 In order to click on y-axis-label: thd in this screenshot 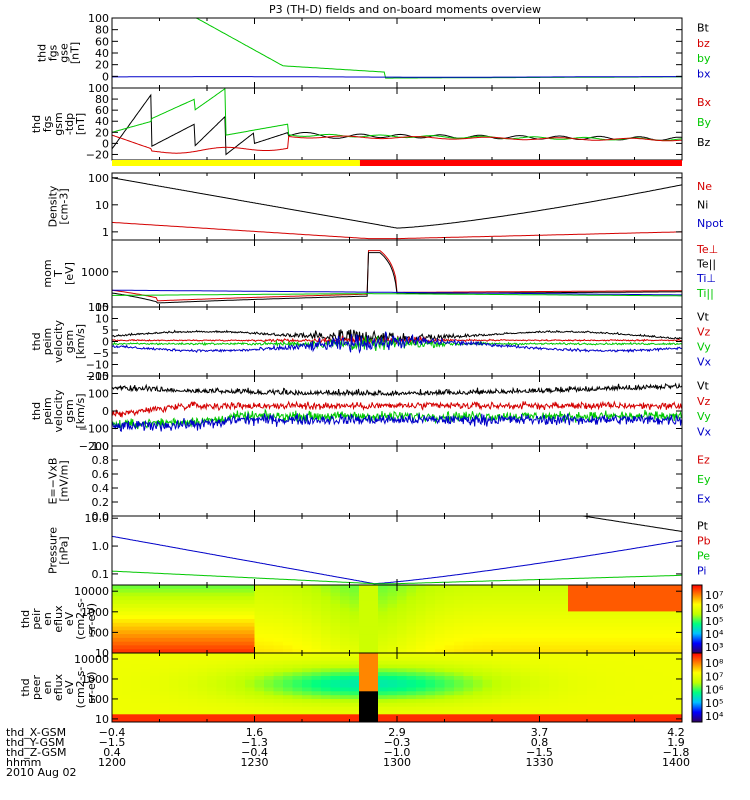, I will do `click(25, 687)`.